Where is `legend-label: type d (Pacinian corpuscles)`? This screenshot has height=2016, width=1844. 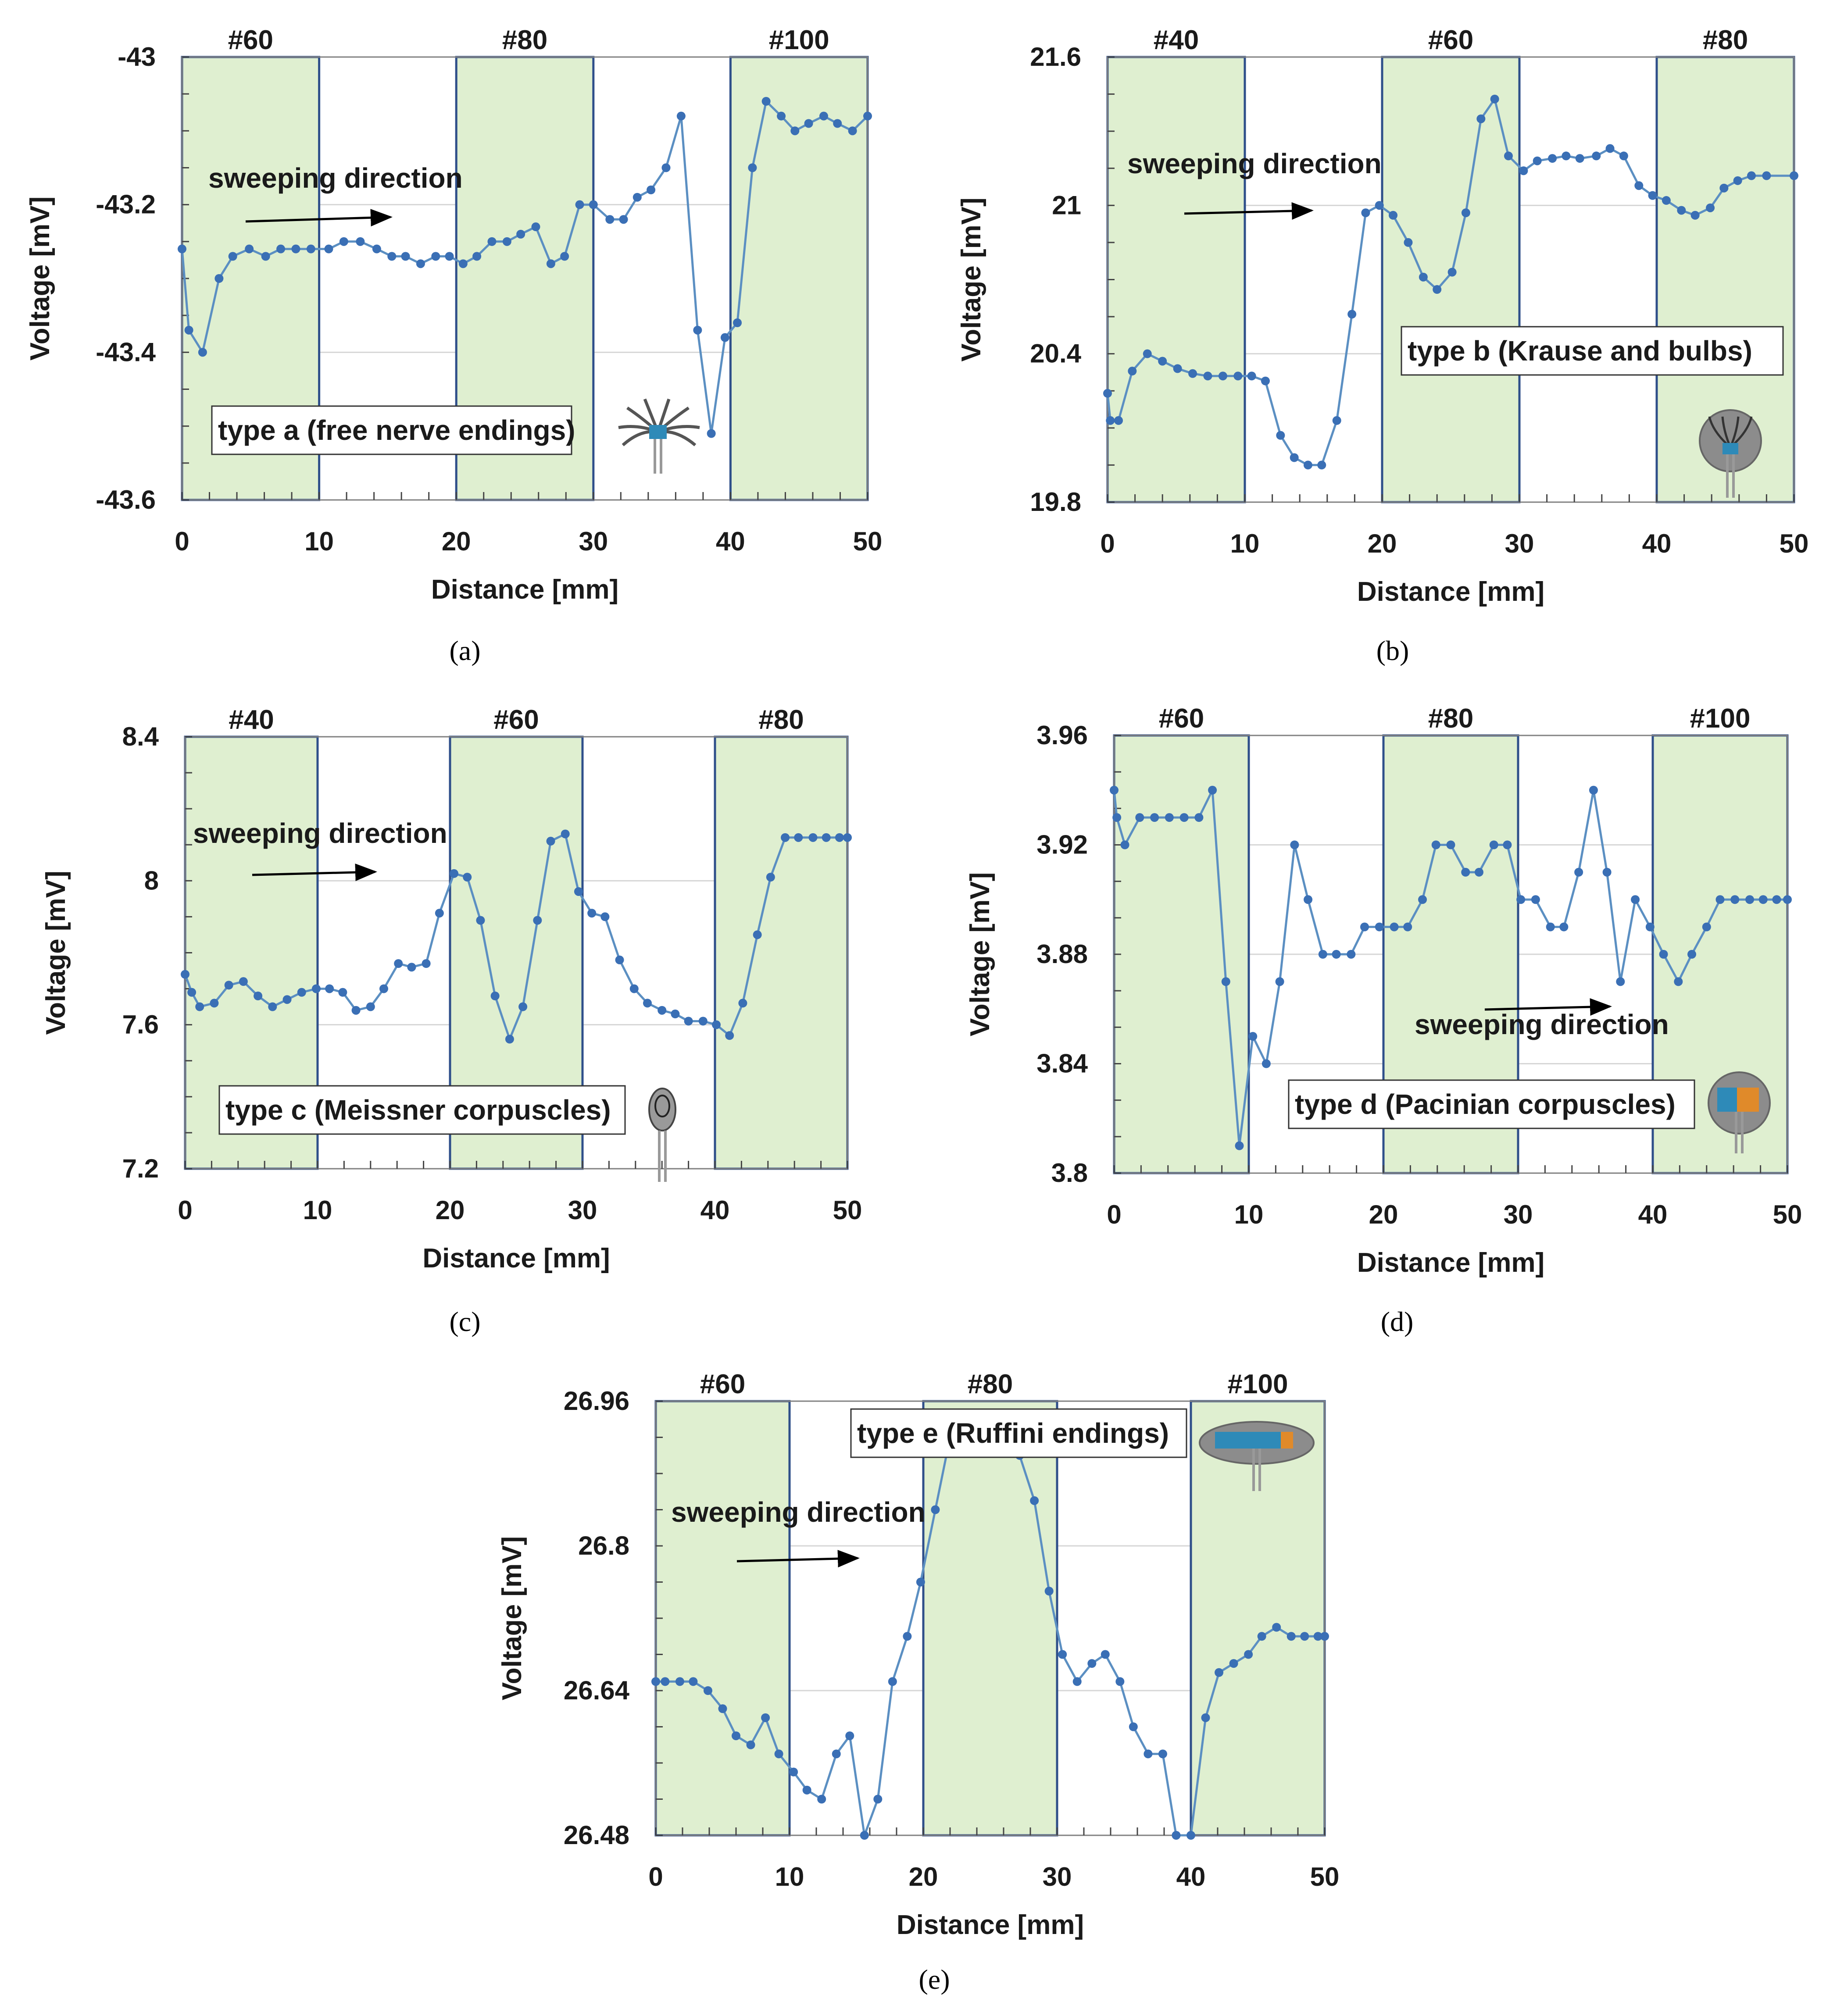
legend-label: type d (Pacinian corpuscles) is located at coordinates (1485, 1104).